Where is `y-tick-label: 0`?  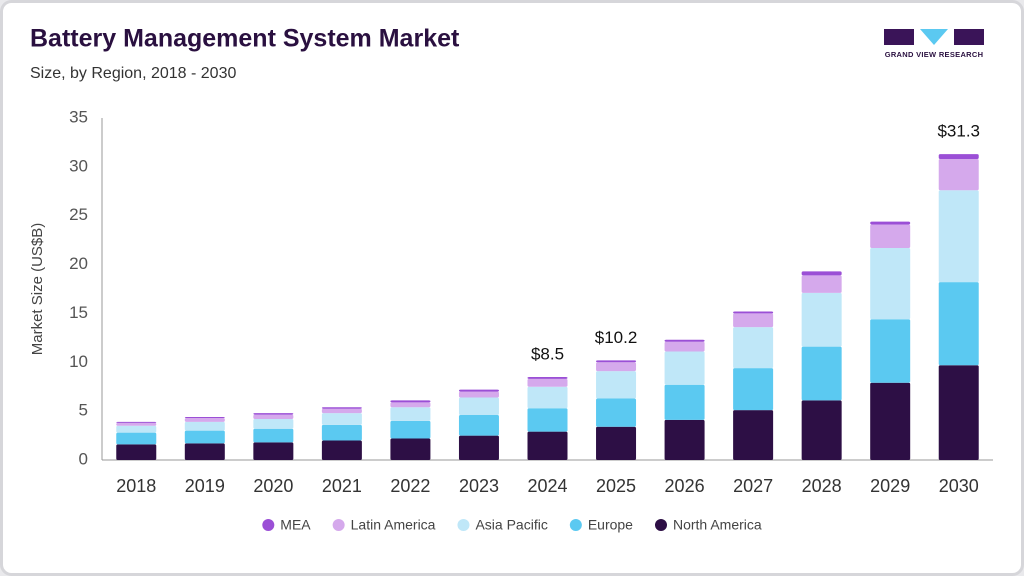
y-tick-label: 0 is located at coordinates (83, 458).